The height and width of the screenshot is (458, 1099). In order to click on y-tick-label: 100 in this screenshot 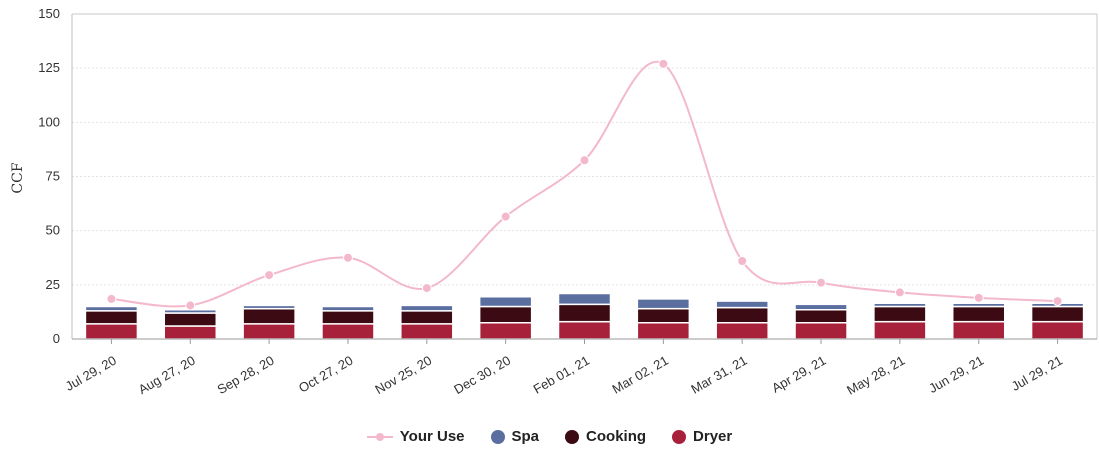, I will do `click(49, 121)`.